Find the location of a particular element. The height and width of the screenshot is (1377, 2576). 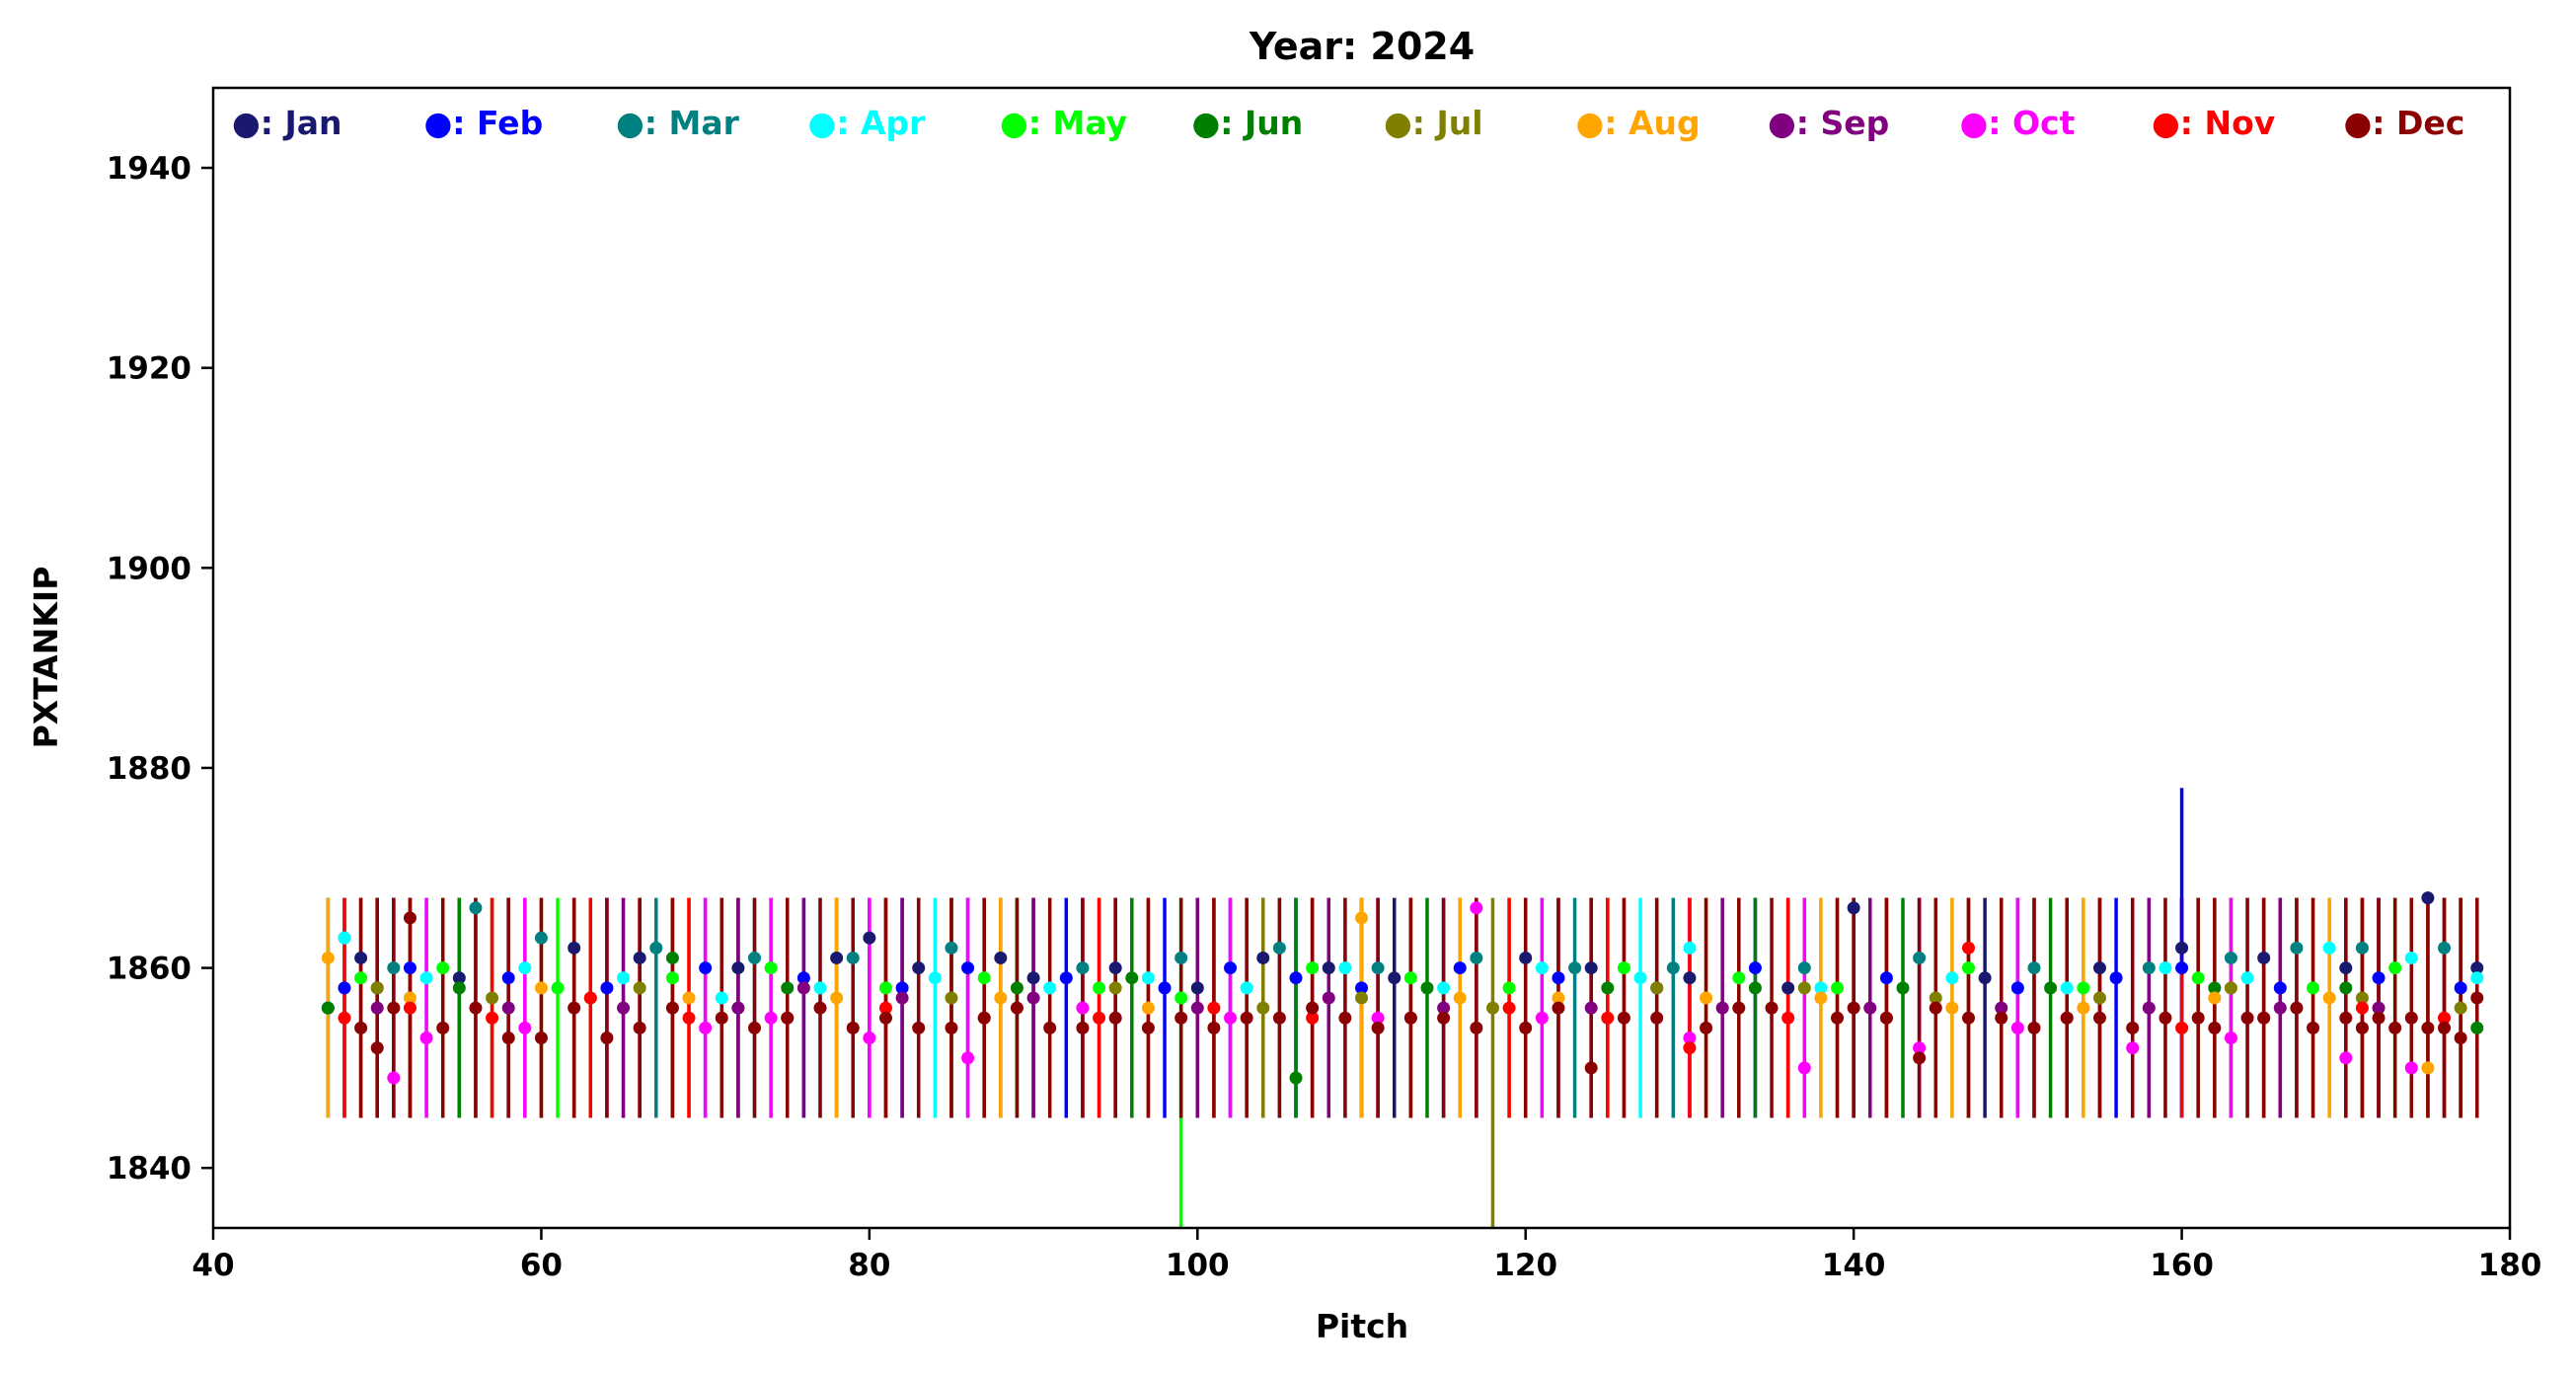

x-tick-label: 140 is located at coordinates (1854, 1265).